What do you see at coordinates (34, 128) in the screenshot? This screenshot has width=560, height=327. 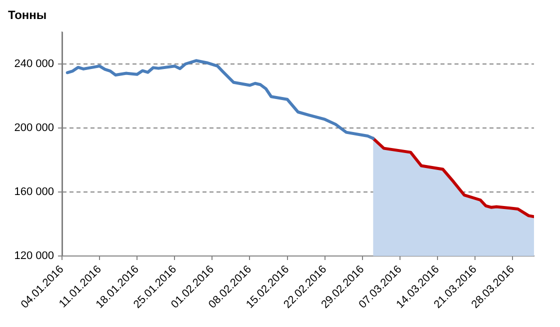 I see `y-tick-label: 200 000` at bounding box center [34, 128].